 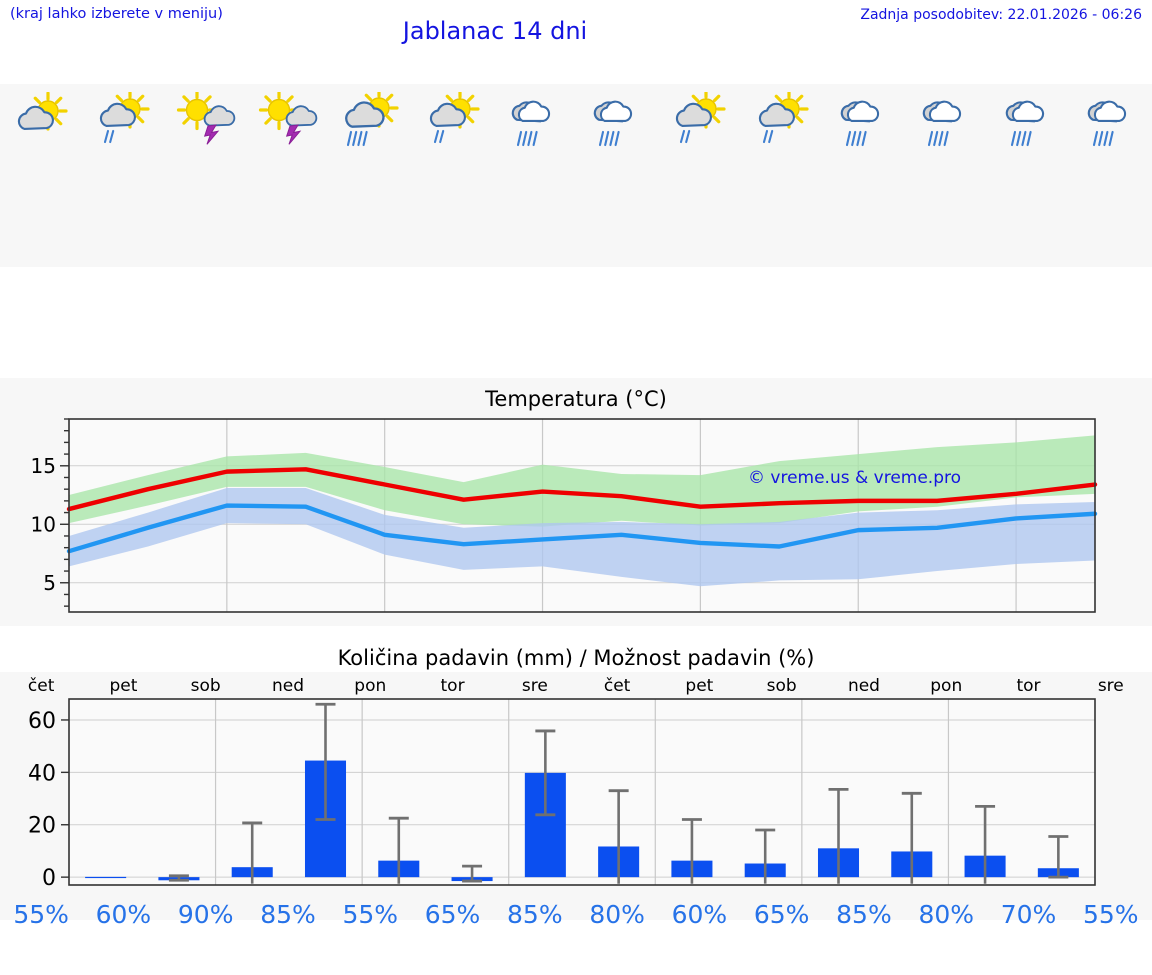 I want to click on svg-text: 5, so click(x=49, y=583).